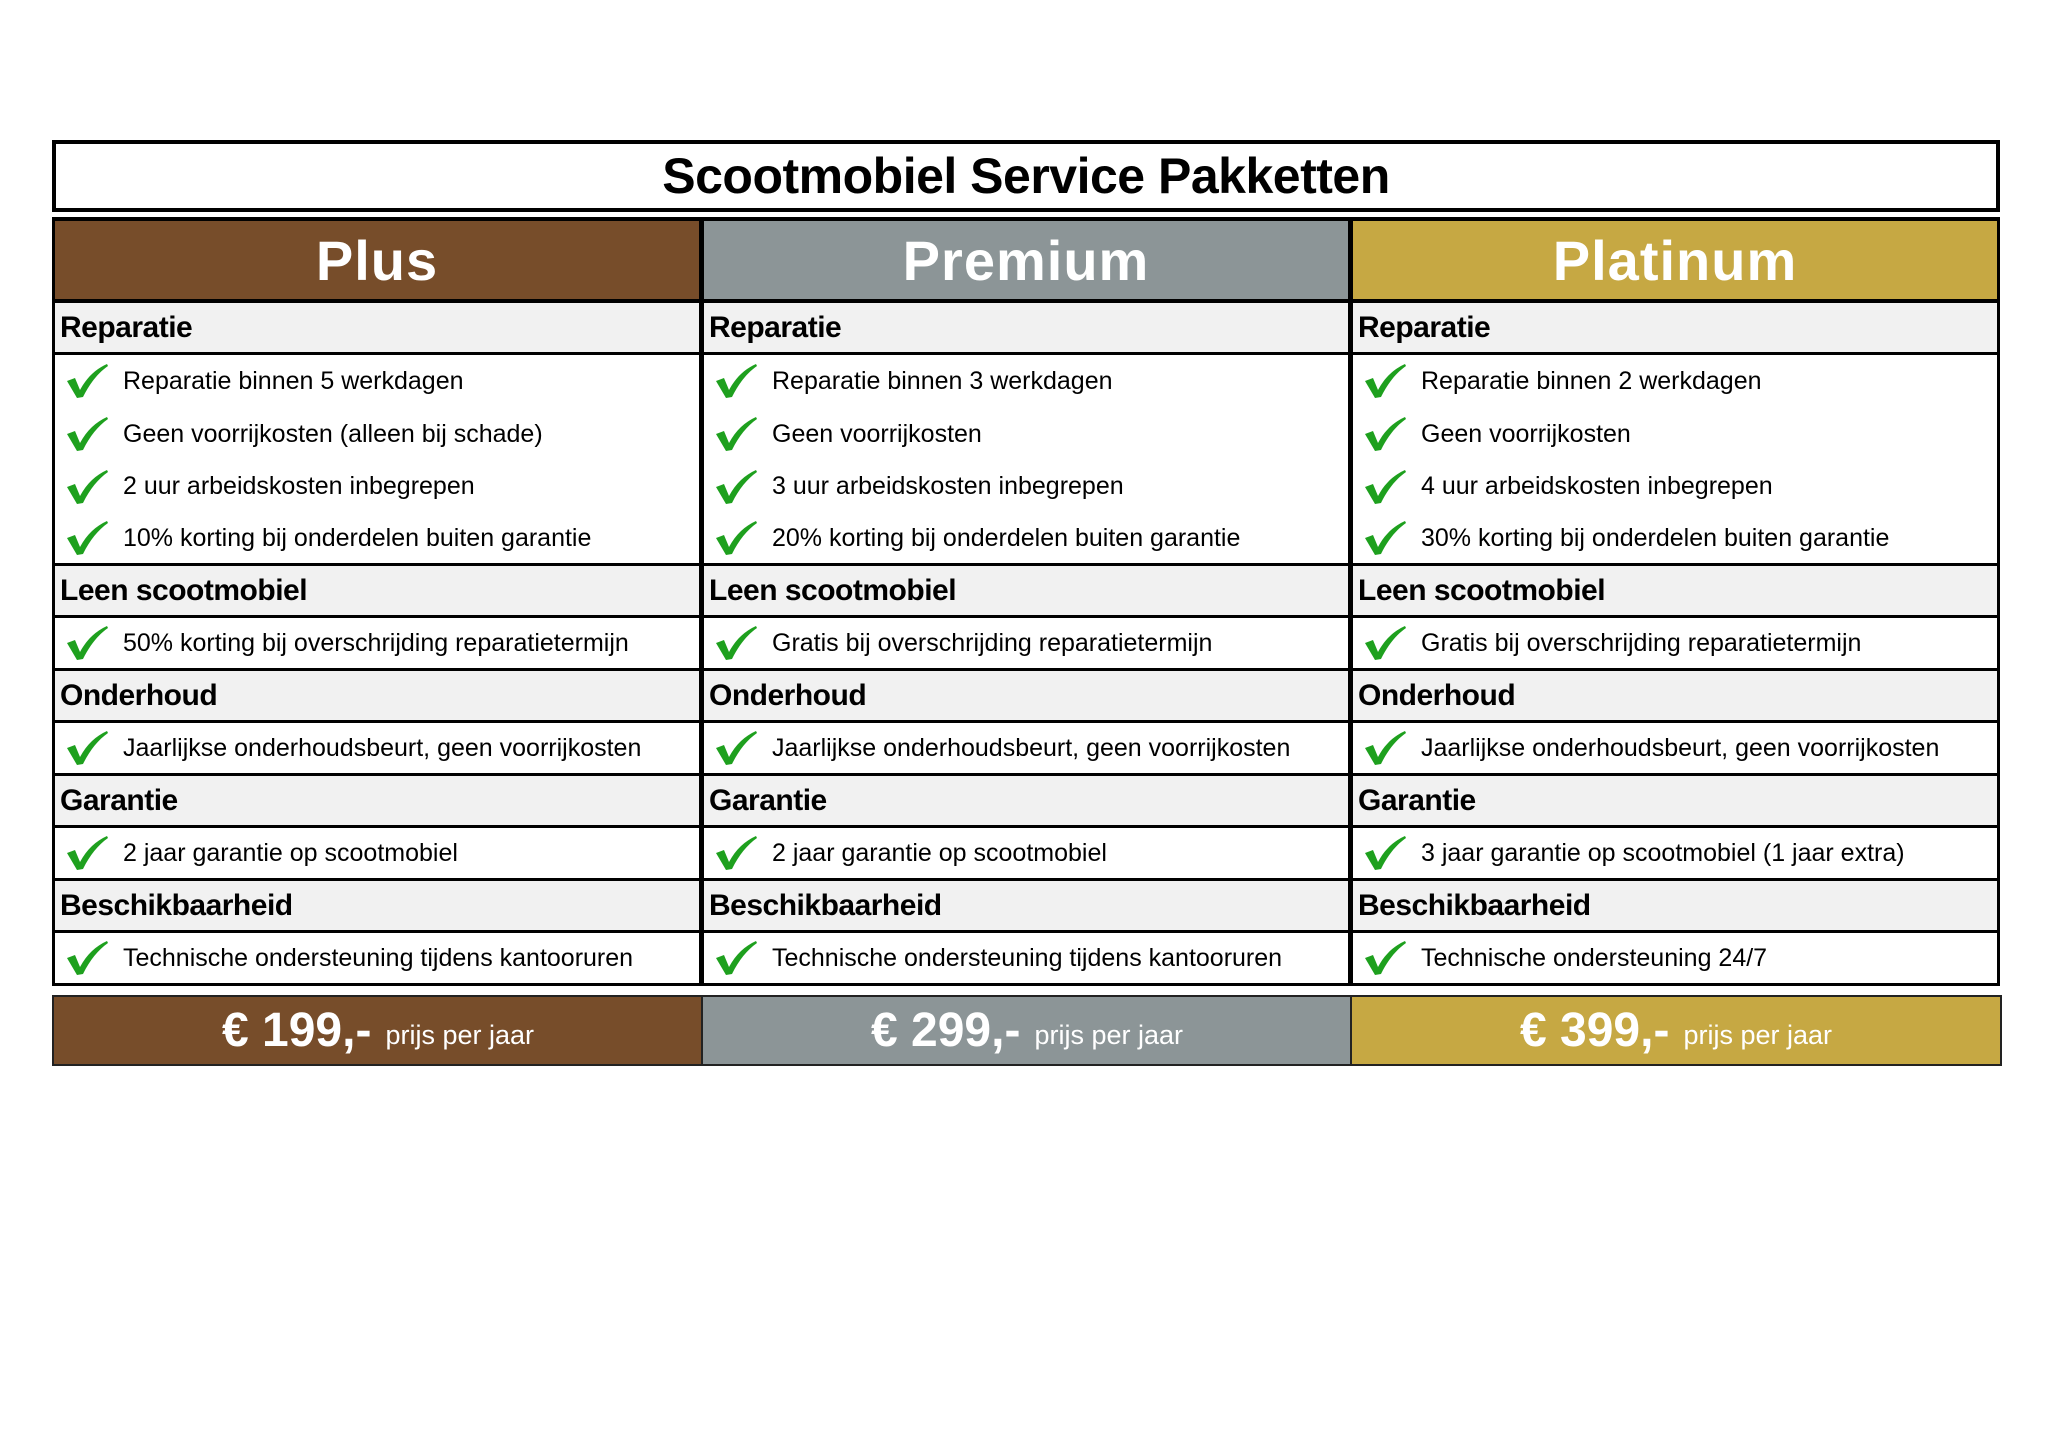 Image resolution: width=2048 pixels, height=1448 pixels. I want to click on feature-item: Technische ondersteuning 24/7, so click(1675, 960).